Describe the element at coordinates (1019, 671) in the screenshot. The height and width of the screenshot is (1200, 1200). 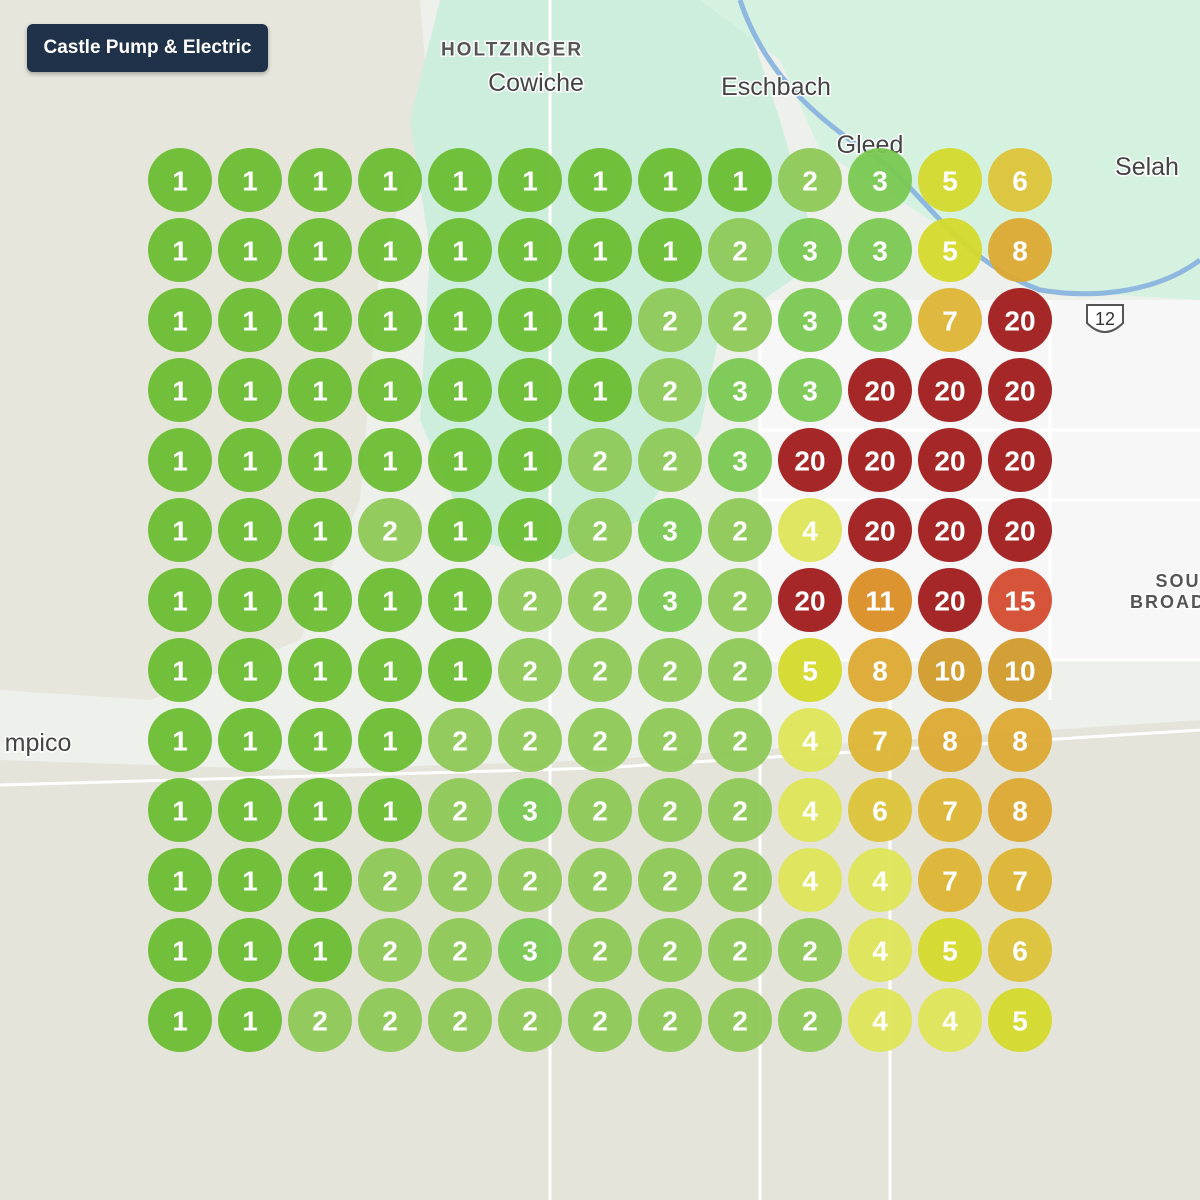
I see `rank-label: 10` at that location.